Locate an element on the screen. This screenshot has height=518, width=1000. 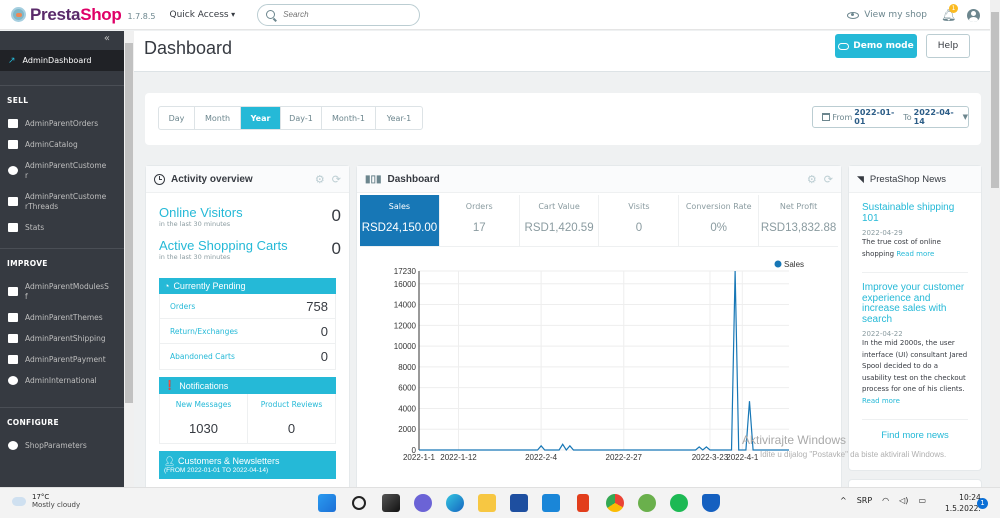
sidebar-item-international: AdminInternational is located at coordinates (62, 380).